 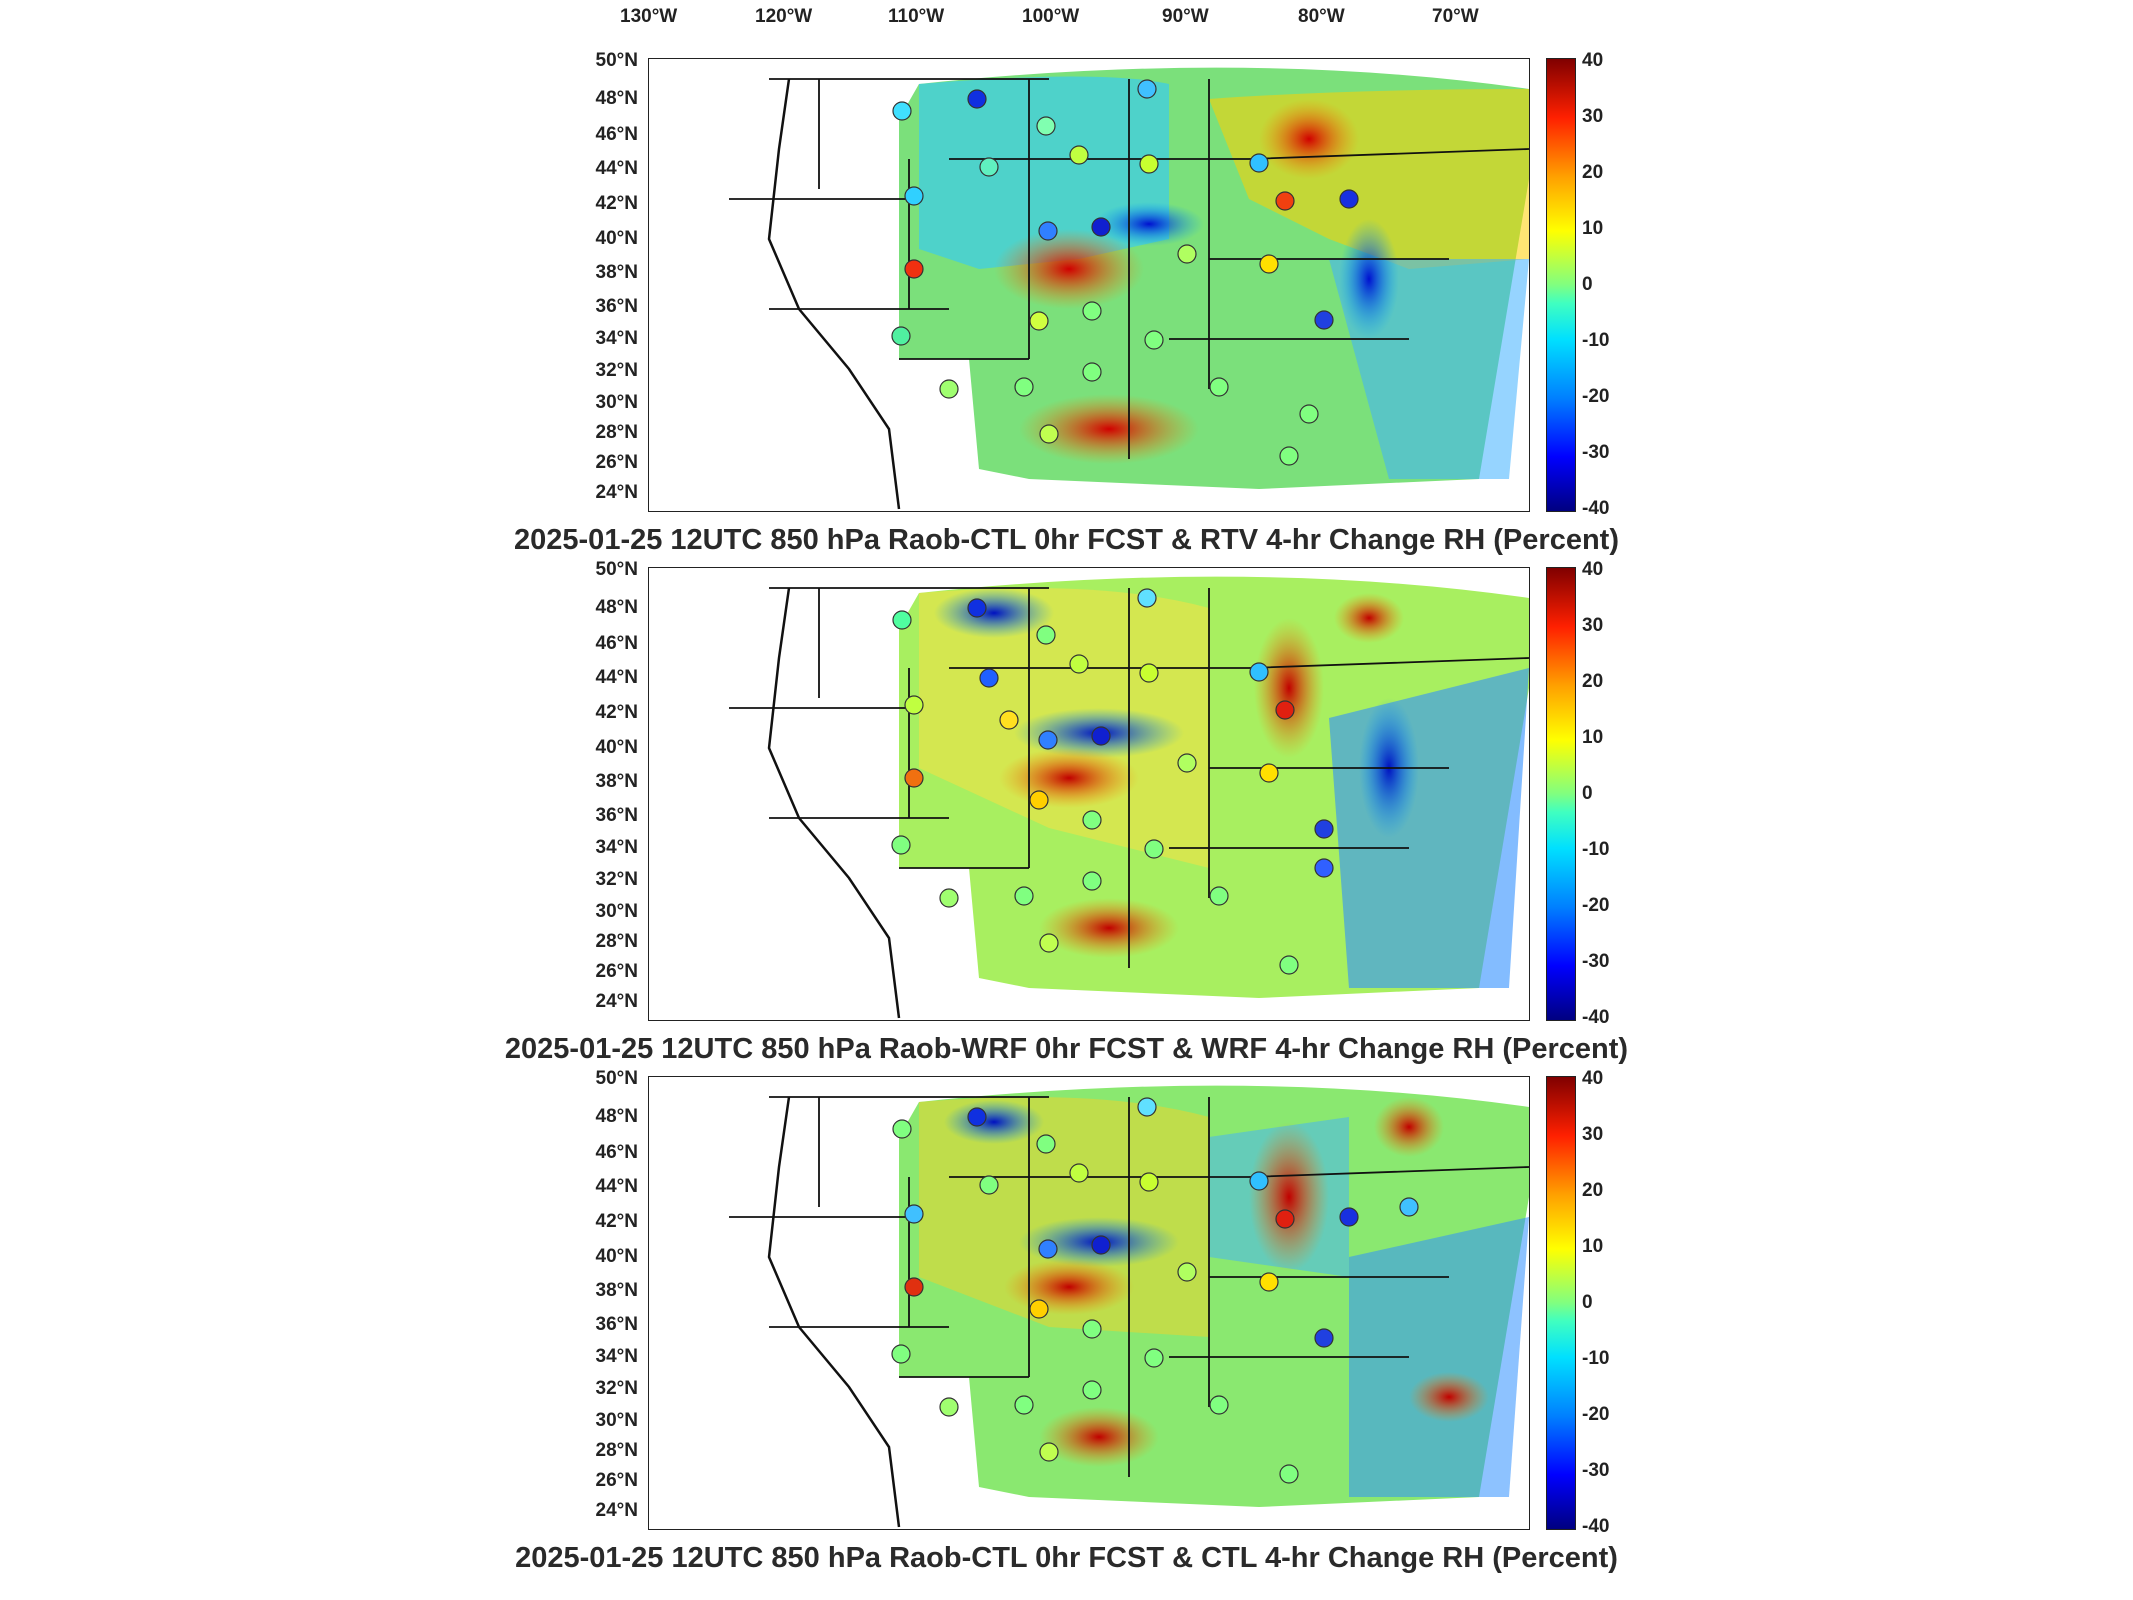 I want to click on lon-label-70w: 70°W, so click(x=1455, y=16).